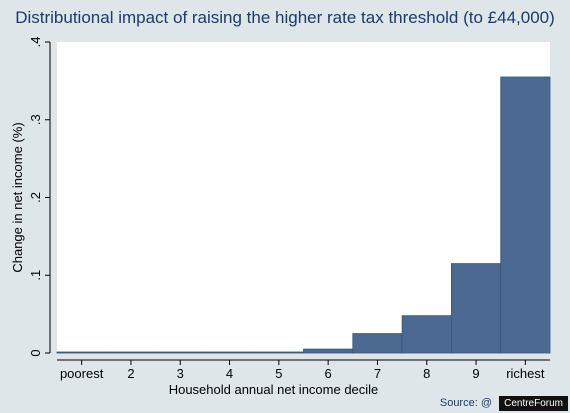 Image resolution: width=570 pixels, height=413 pixels. I want to click on y-tick-label: .3, so click(35, 119).